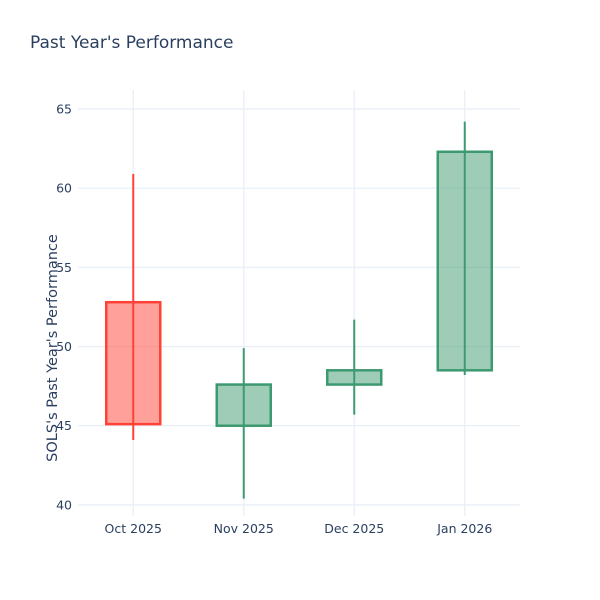  Describe the element at coordinates (64, 346) in the screenshot. I see `y-tick-label: 50` at that location.